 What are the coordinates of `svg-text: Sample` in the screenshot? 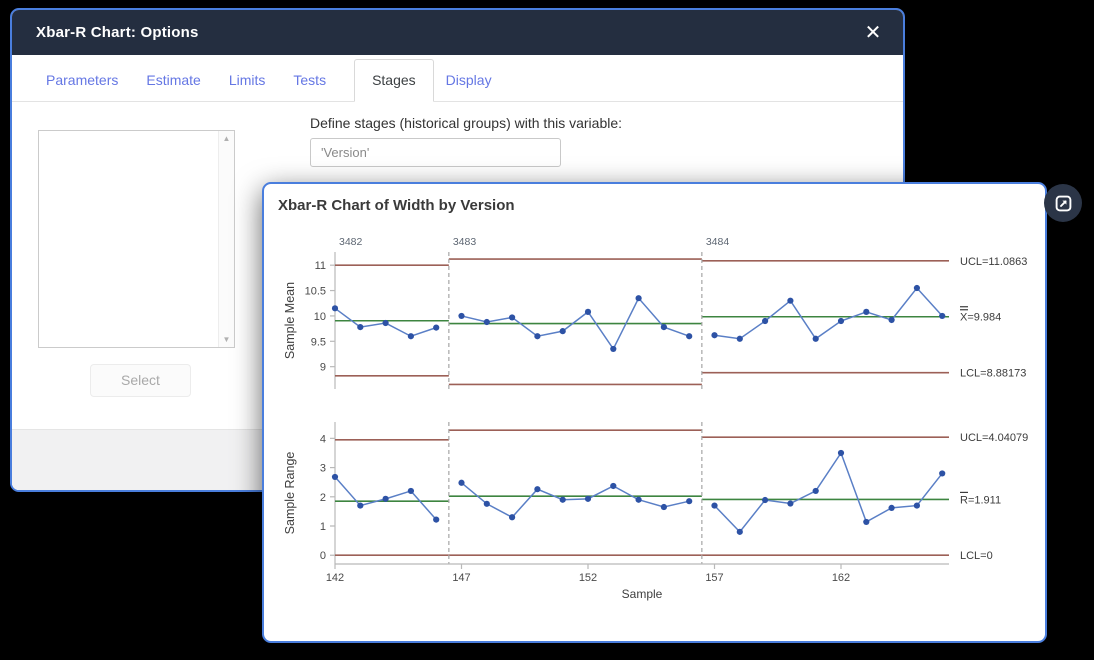 It's located at (642, 594).